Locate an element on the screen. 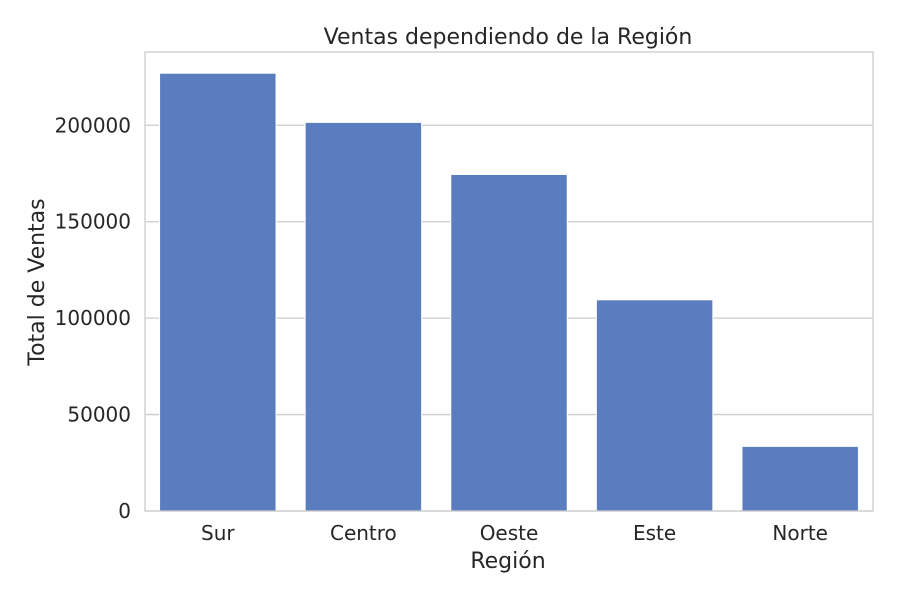  x-tick-label: Sur is located at coordinates (218, 533).